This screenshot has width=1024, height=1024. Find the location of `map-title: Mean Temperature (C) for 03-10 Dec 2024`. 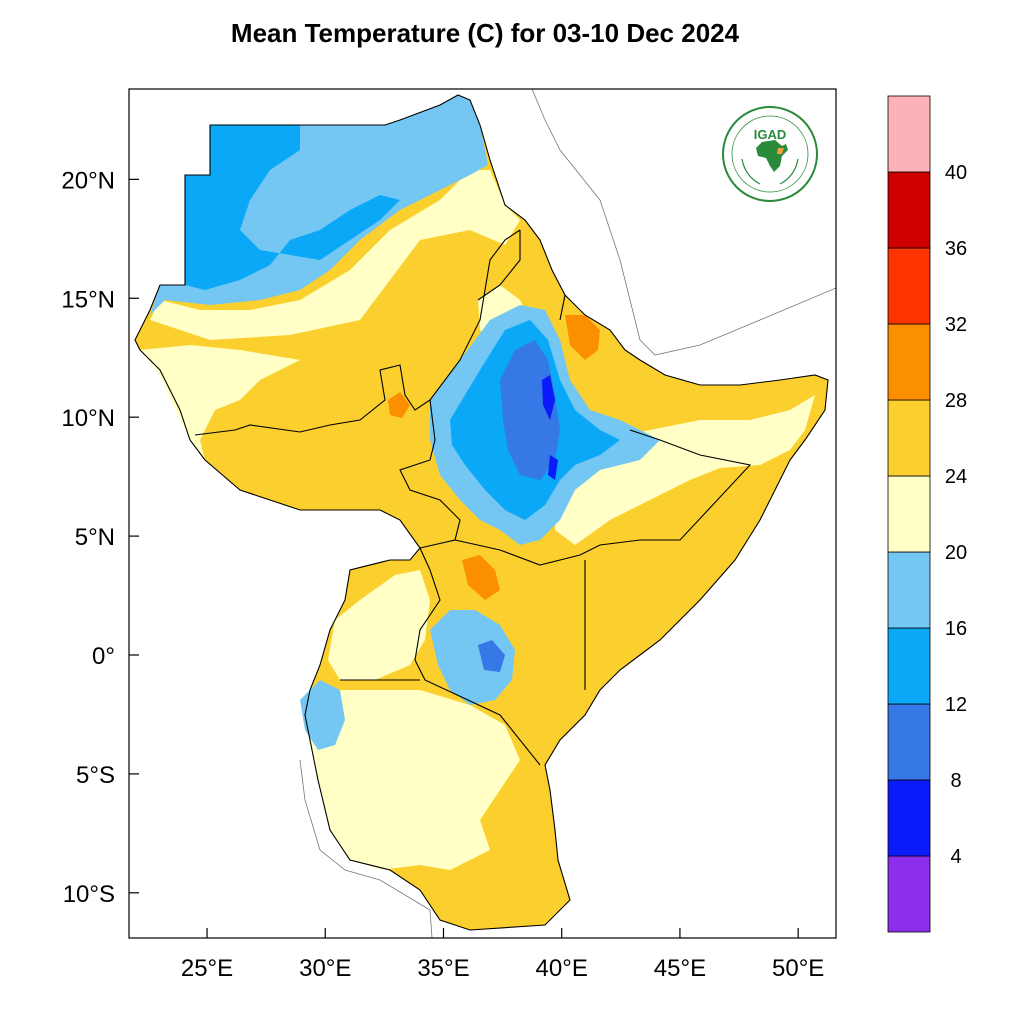

map-title: Mean Temperature (C) for 03-10 Dec 2024 is located at coordinates (485, 33).